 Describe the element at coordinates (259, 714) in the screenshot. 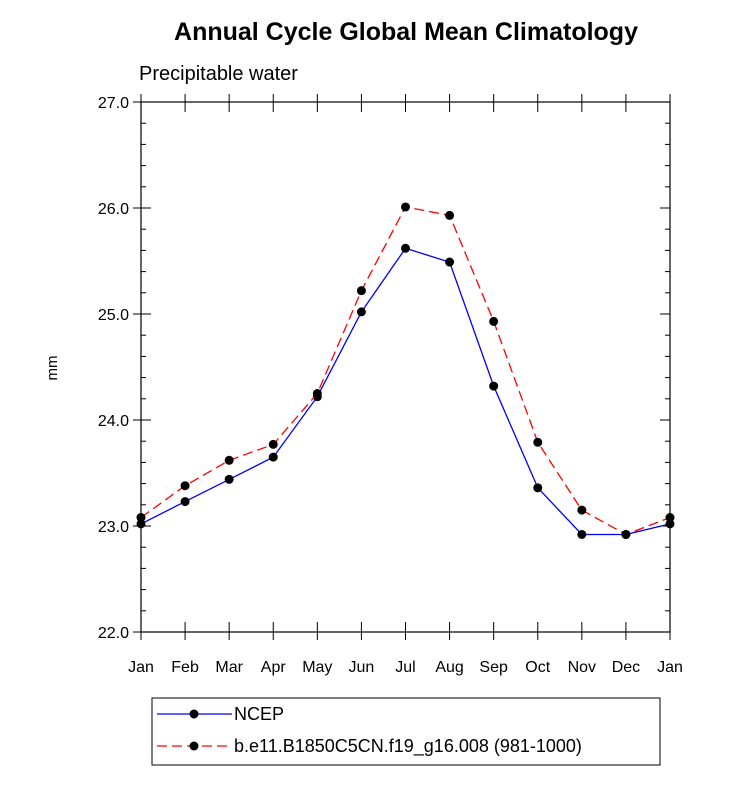

I see `legend-label-ncep: NCEP` at that location.